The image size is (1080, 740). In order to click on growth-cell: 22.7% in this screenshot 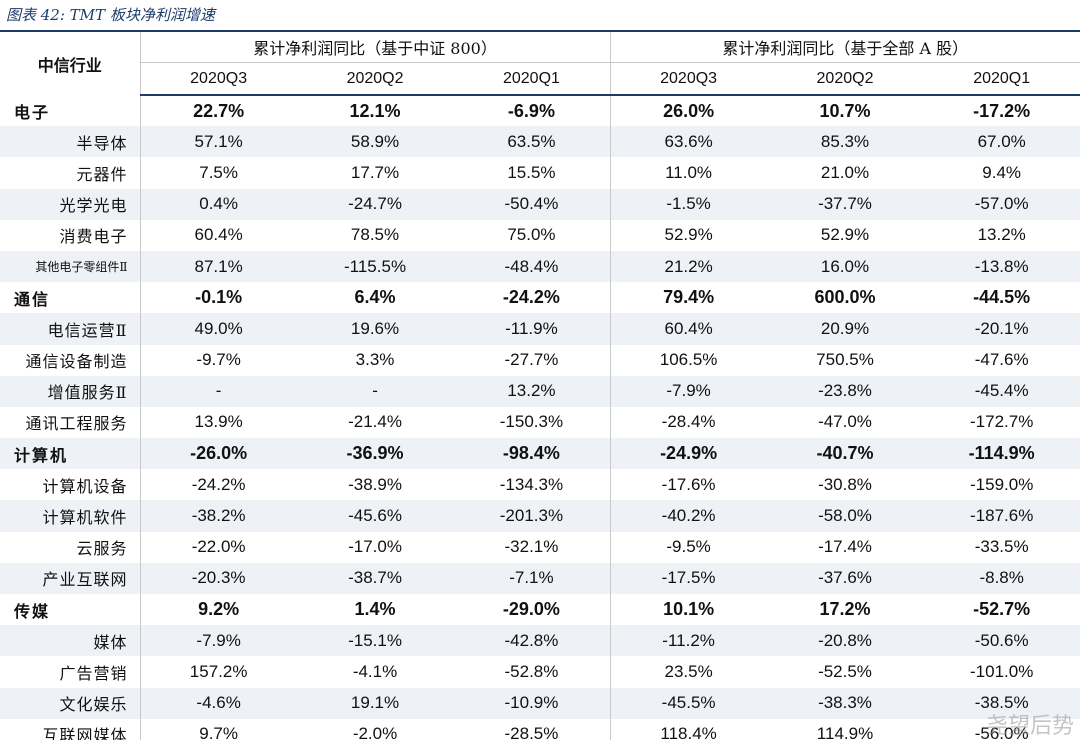, I will do `click(219, 110)`.